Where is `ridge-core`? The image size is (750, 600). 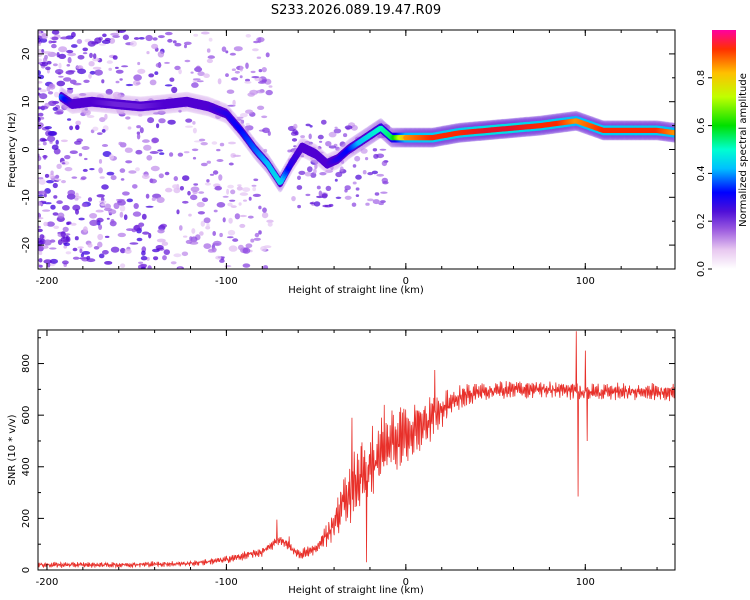
ridge-core is located at coordinates (673, 133).